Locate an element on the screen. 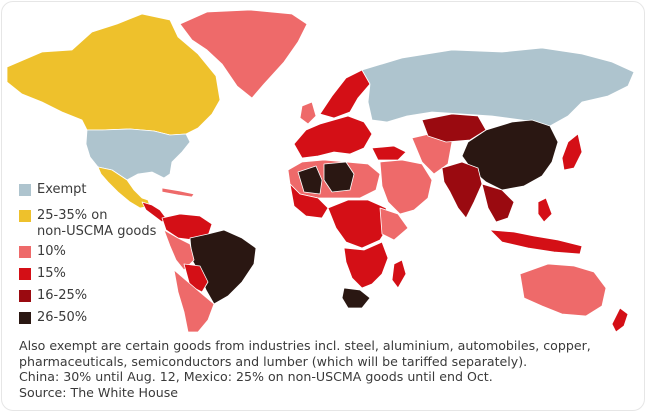  region-turkey is located at coordinates (389, 153).